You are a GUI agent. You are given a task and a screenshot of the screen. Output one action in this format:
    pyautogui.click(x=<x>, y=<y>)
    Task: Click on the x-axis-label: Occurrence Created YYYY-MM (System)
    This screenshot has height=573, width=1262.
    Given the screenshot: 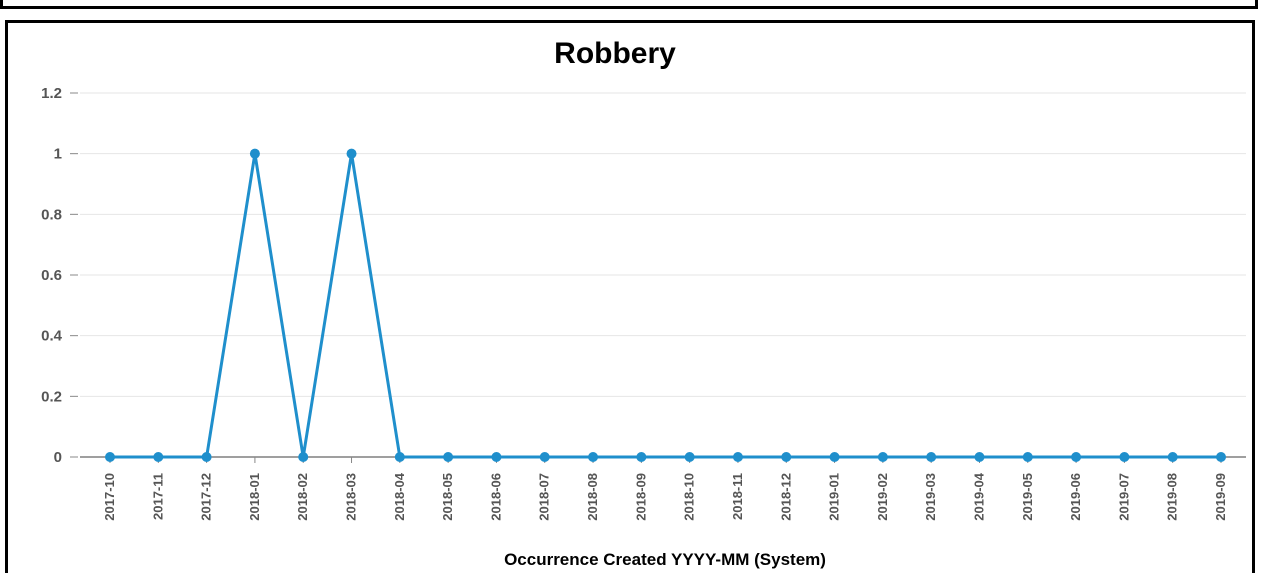 What is the action you would take?
    pyautogui.click(x=665, y=559)
    